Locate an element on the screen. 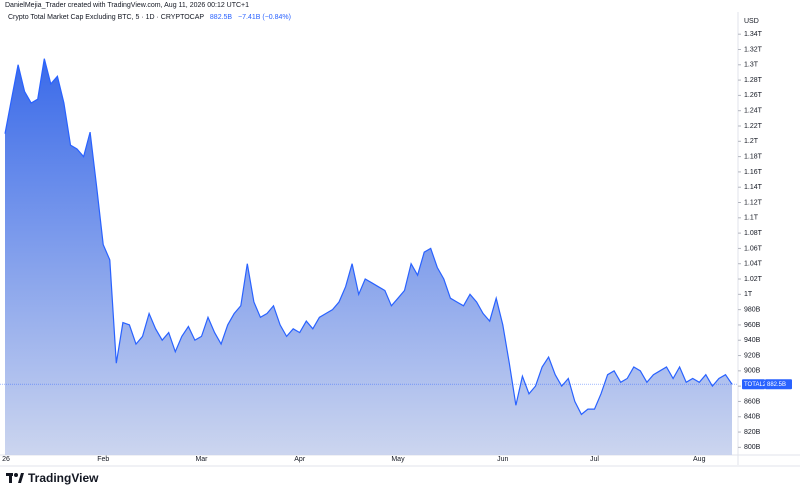 The image size is (800, 492). y-tick-label: 1.18T is located at coordinates (753, 156).